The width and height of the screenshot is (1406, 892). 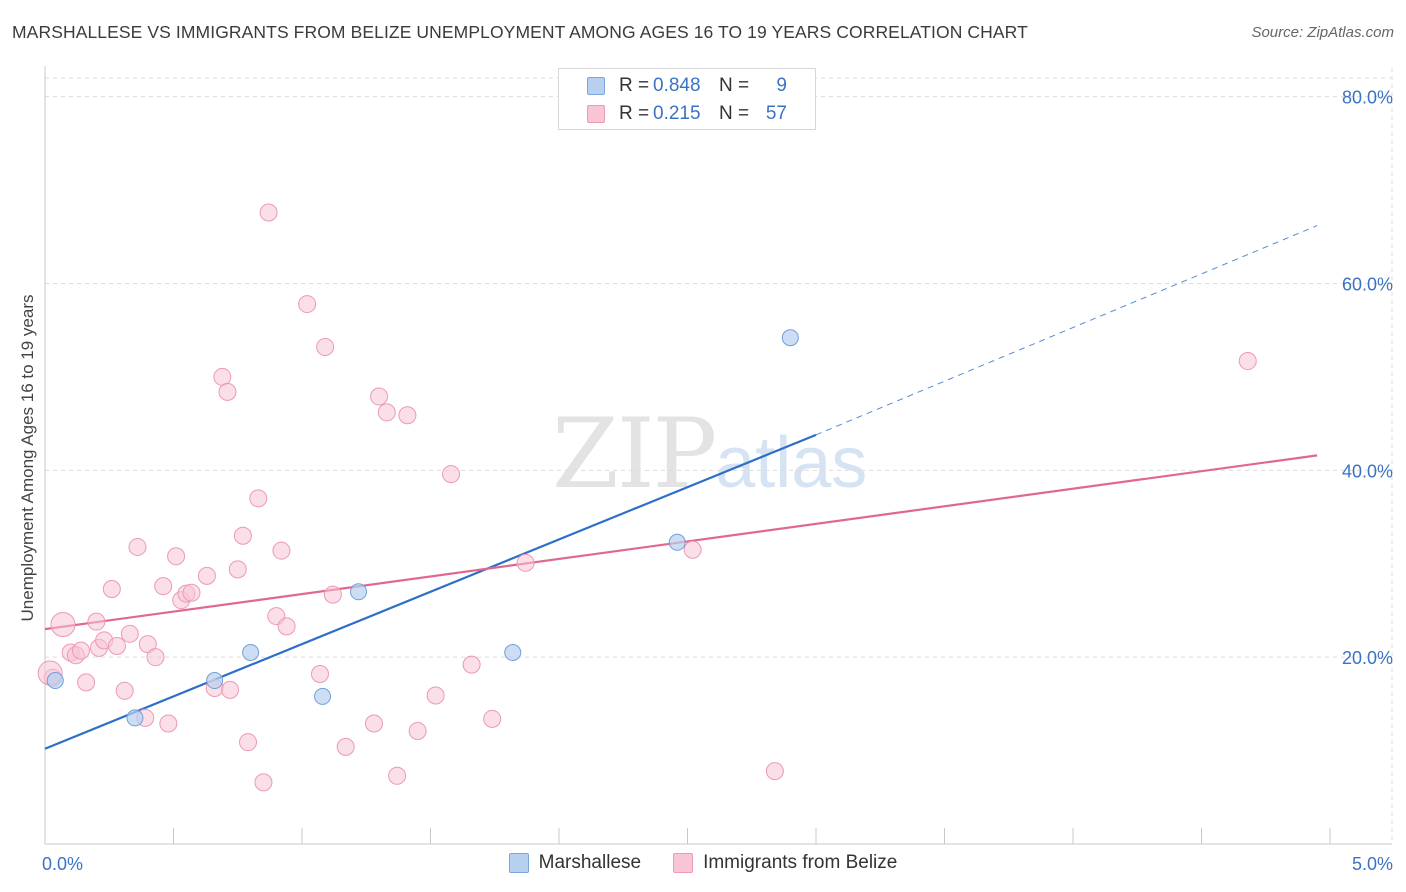 What do you see at coordinates (1367, 285) in the screenshot?
I see `y-tick-label: 60.0%` at bounding box center [1367, 285].